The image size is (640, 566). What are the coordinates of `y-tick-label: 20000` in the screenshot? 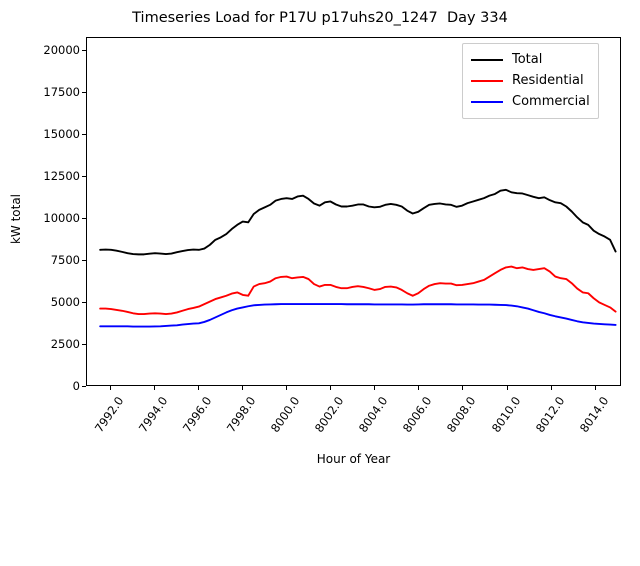 It's located at (61, 50).